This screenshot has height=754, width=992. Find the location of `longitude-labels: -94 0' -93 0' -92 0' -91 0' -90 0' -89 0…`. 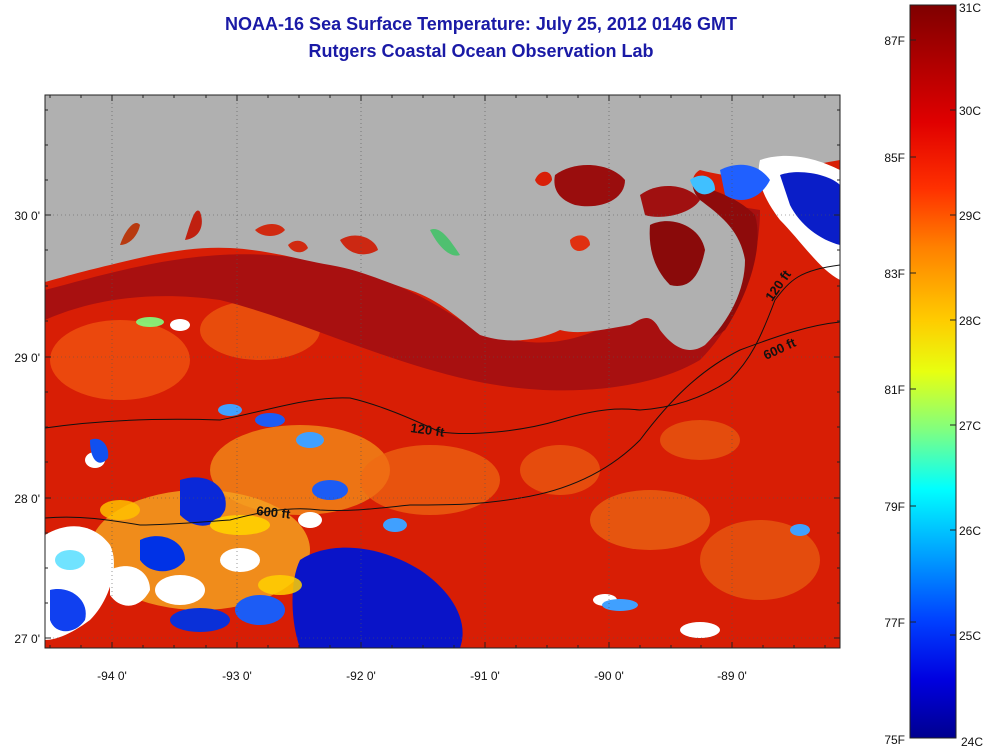

longitude-labels: -94 0' -93 0' -92 0' -91 0' -90 0' -89 0… is located at coordinates (422, 676).